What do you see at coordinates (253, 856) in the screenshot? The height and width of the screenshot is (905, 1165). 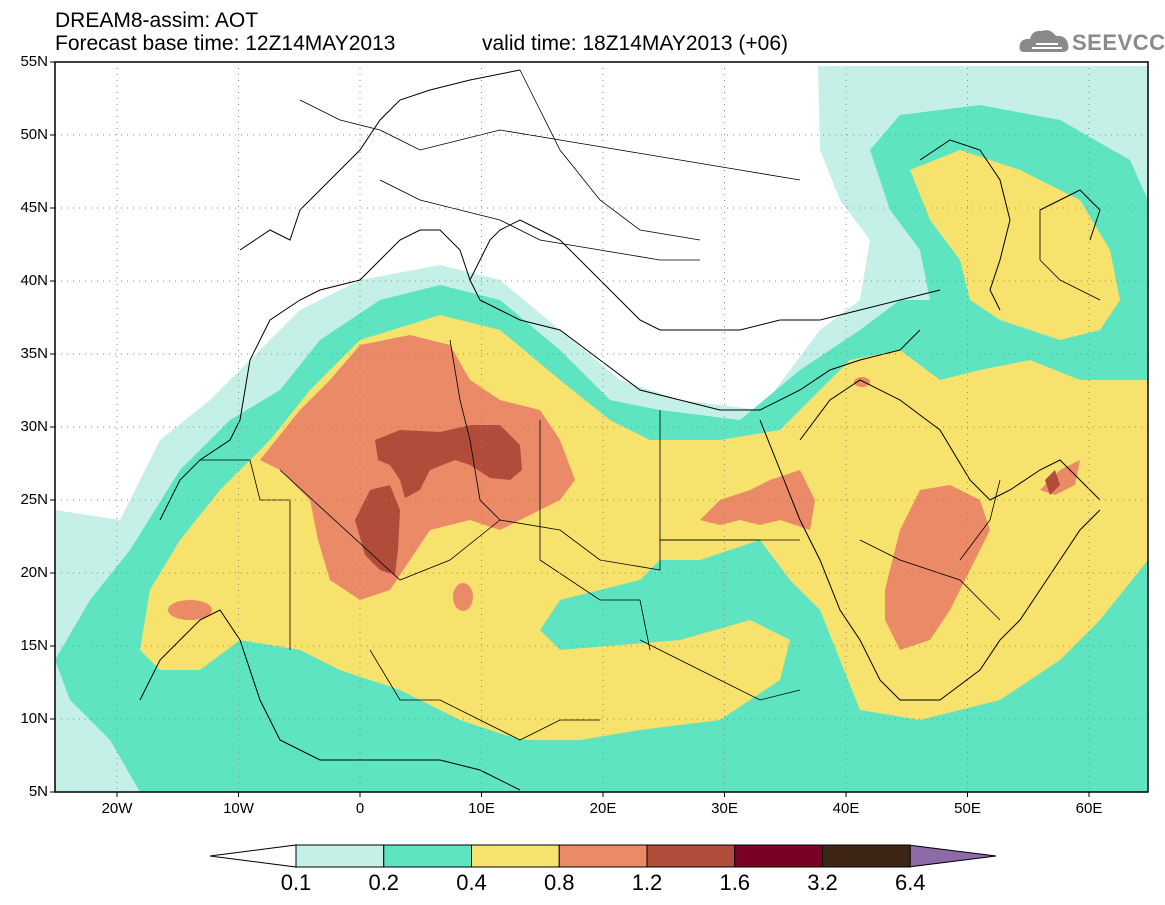 I see `colorbar-left-arrow` at bounding box center [253, 856].